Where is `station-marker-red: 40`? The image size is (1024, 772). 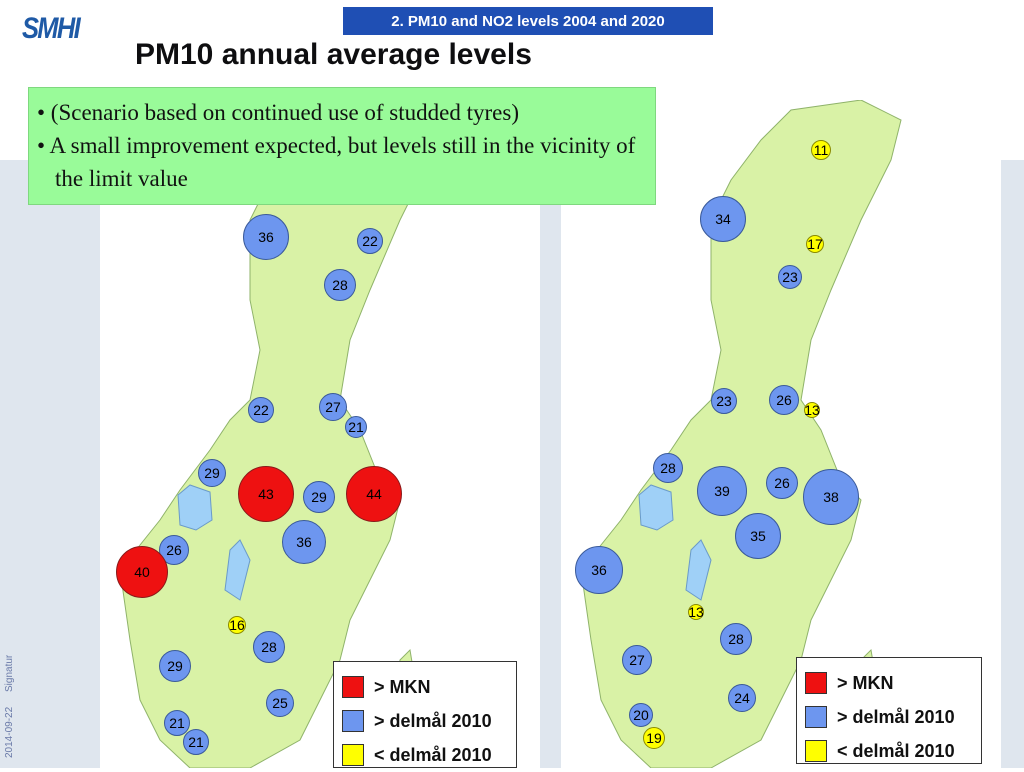
station-marker-red: 40 is located at coordinates (142, 572).